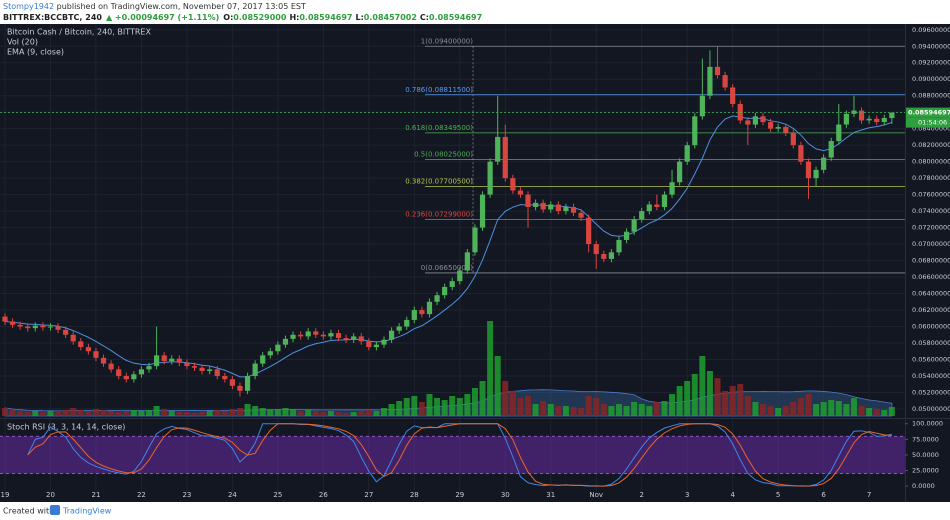 Image resolution: width=950 pixels, height=520 pixels. Describe the element at coordinates (778, 495) in the screenshot. I see `x-tick-label: 5` at that location.